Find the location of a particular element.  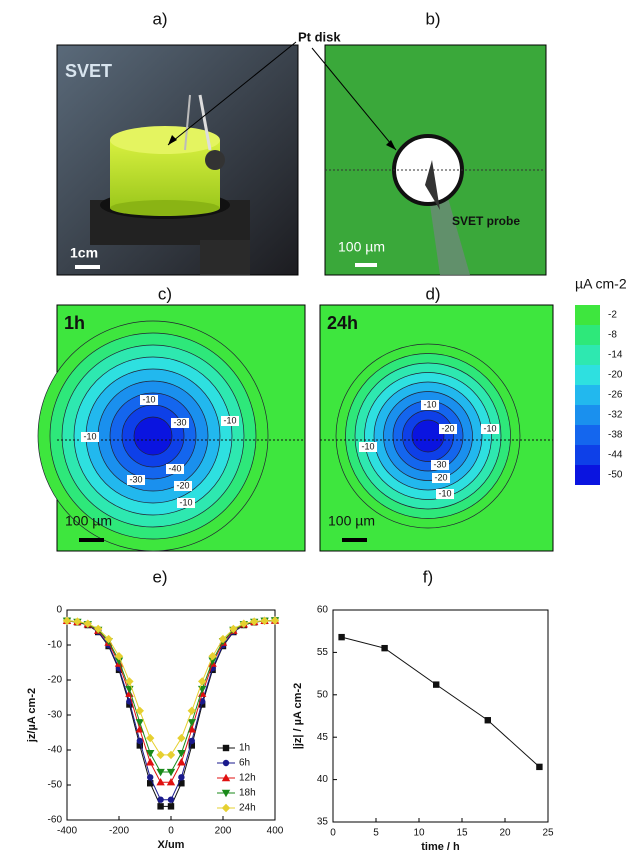

scale-label: 1cm is located at coordinates (84, 253).